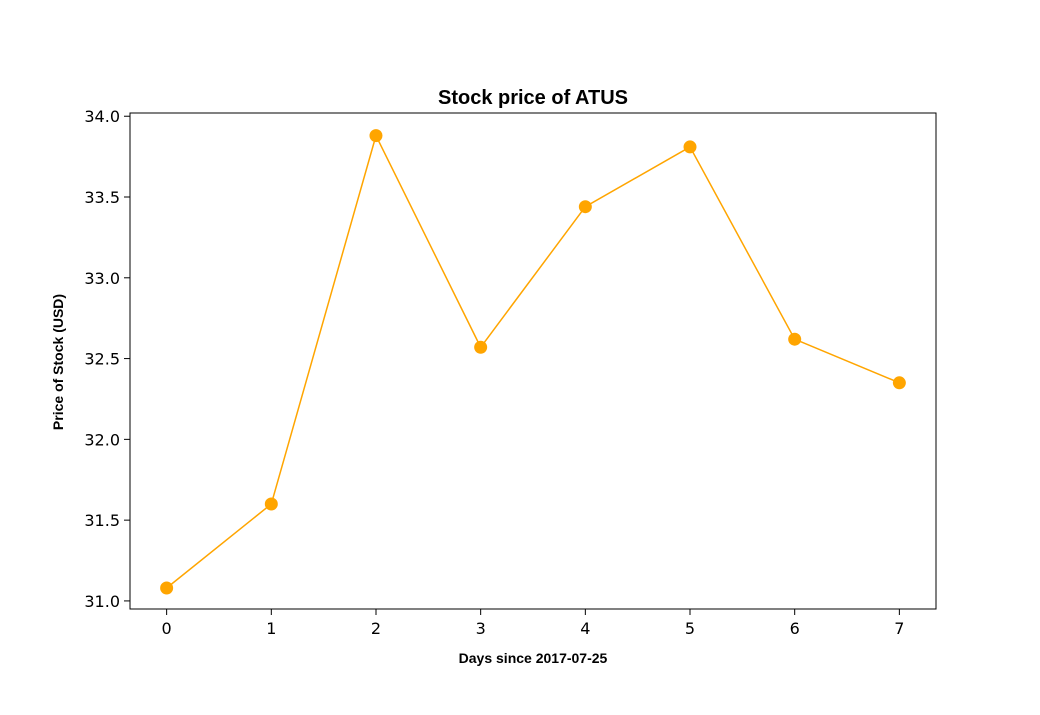 This screenshot has width=1040, height=715. Describe the element at coordinates (167, 628) in the screenshot. I see `x-tick-label: 0` at that location.